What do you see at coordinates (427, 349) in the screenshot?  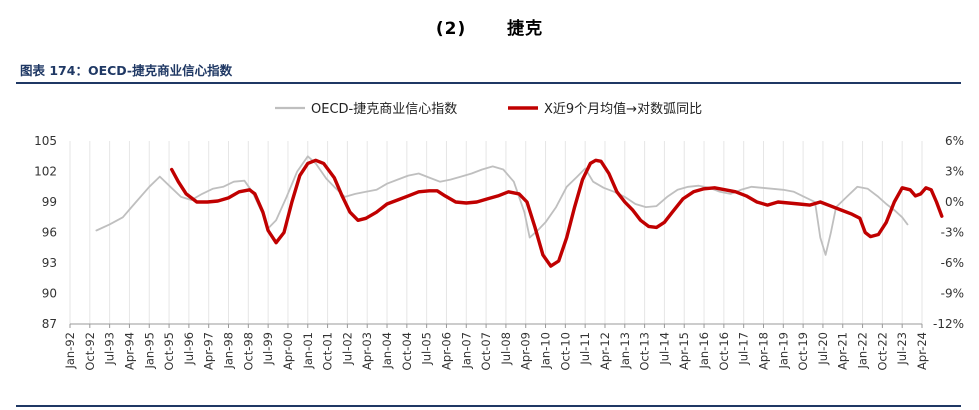 I see `x-tick-label: Jul-05` at bounding box center [427, 349].